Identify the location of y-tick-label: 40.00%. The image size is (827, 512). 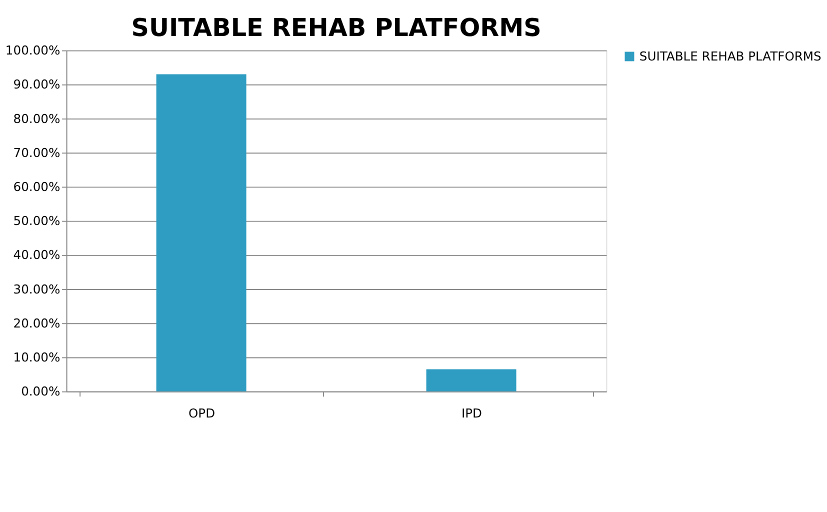
(36, 255).